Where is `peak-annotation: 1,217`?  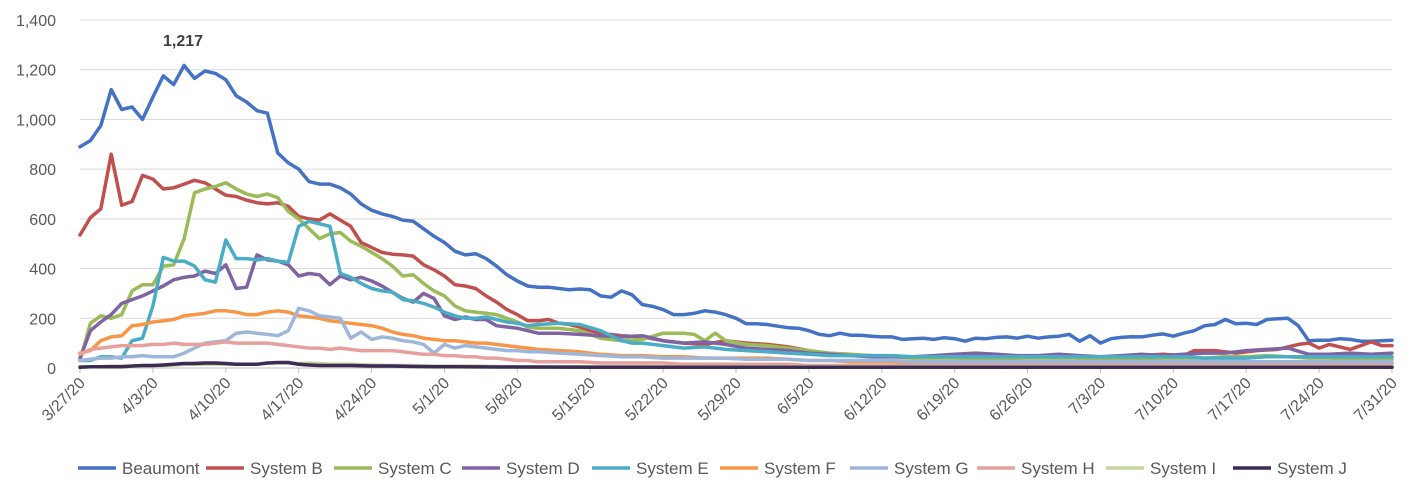
peak-annotation: 1,217 is located at coordinates (183, 41).